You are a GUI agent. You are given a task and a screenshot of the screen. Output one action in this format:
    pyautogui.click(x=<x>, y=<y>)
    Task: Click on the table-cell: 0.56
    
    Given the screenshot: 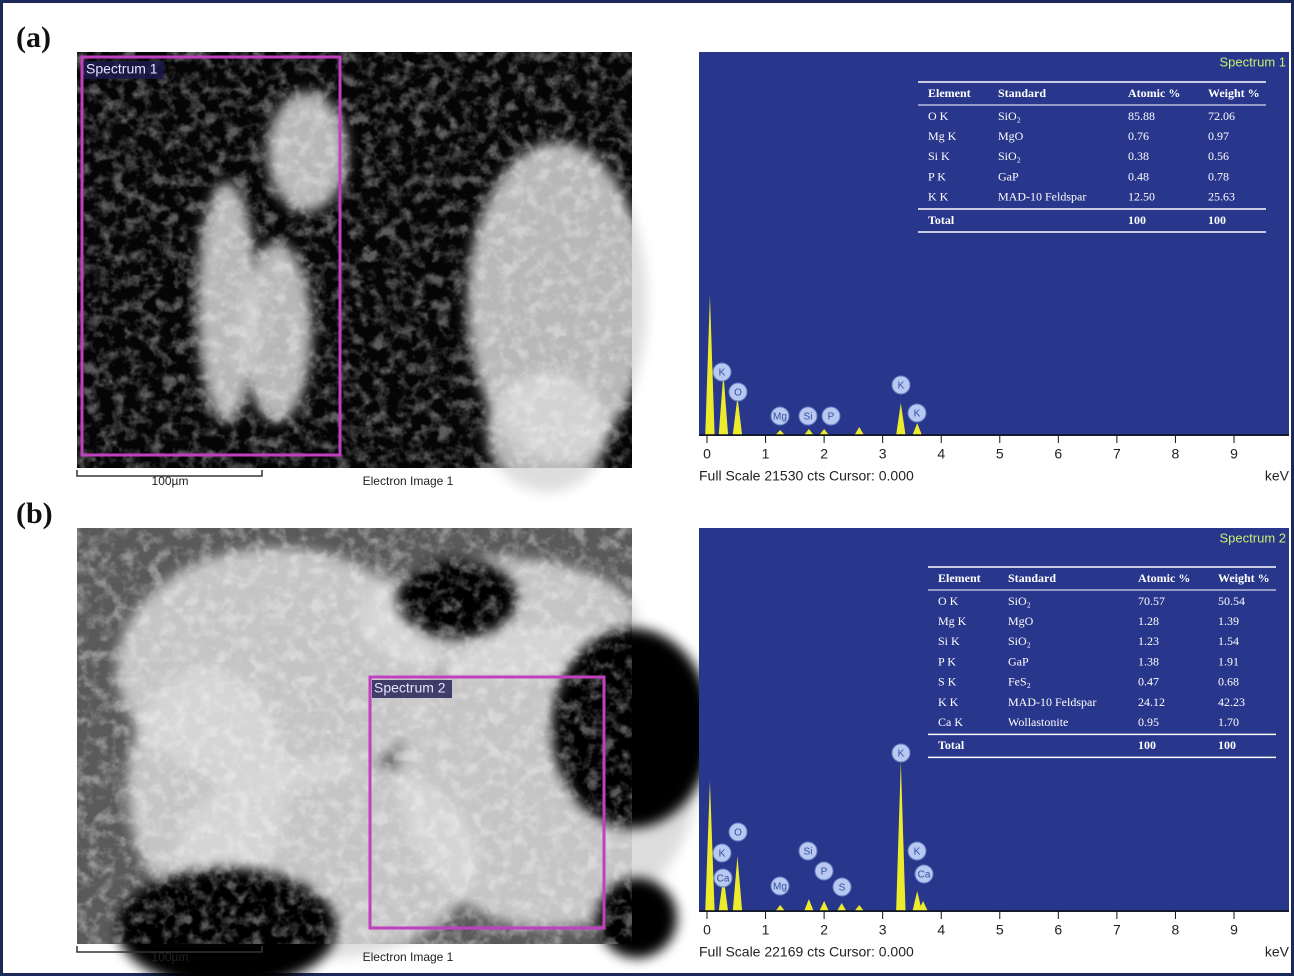 What is the action you would take?
    pyautogui.click(x=1218, y=156)
    